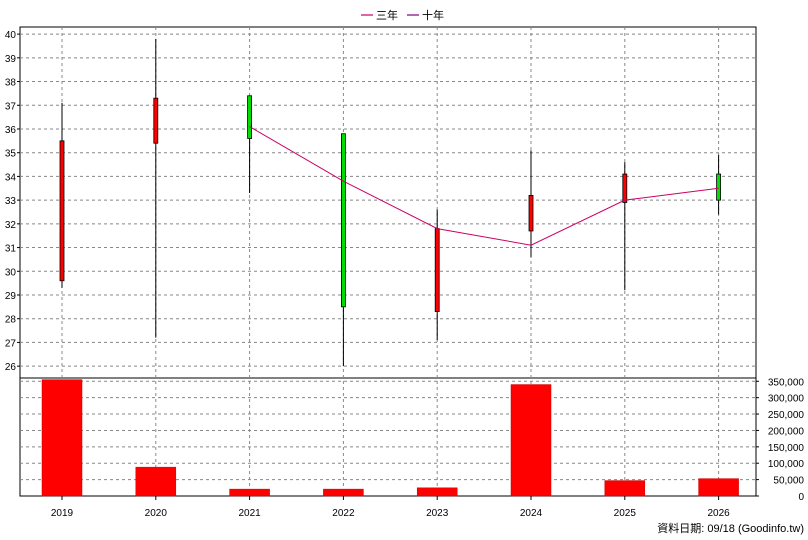  What do you see at coordinates (11, 272) in the screenshot?
I see `price-tick-label: 30` at bounding box center [11, 272].